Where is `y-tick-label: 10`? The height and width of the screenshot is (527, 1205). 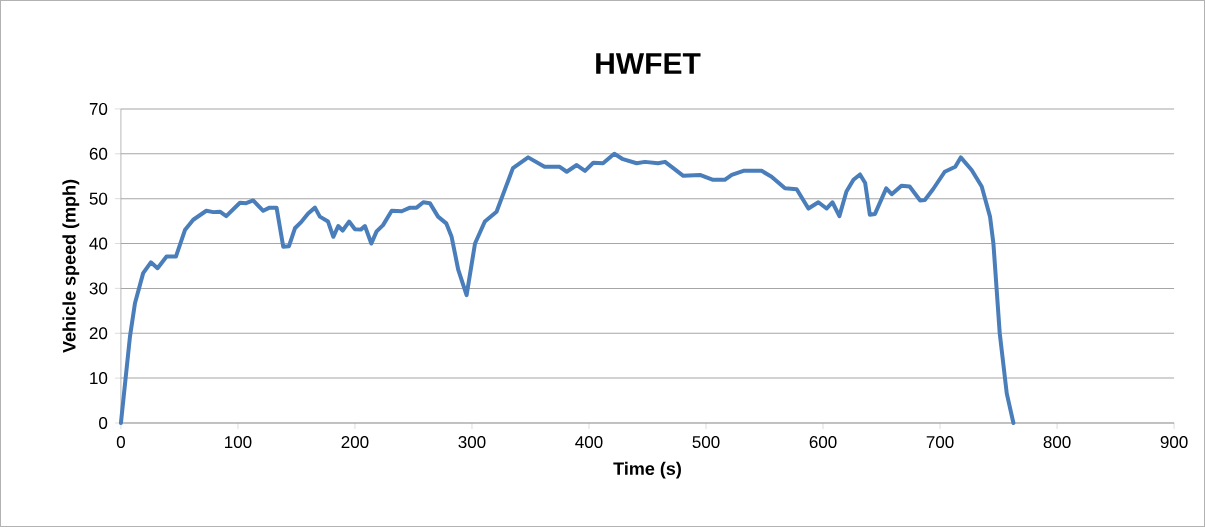 y-tick-label: 10 is located at coordinates (99, 378).